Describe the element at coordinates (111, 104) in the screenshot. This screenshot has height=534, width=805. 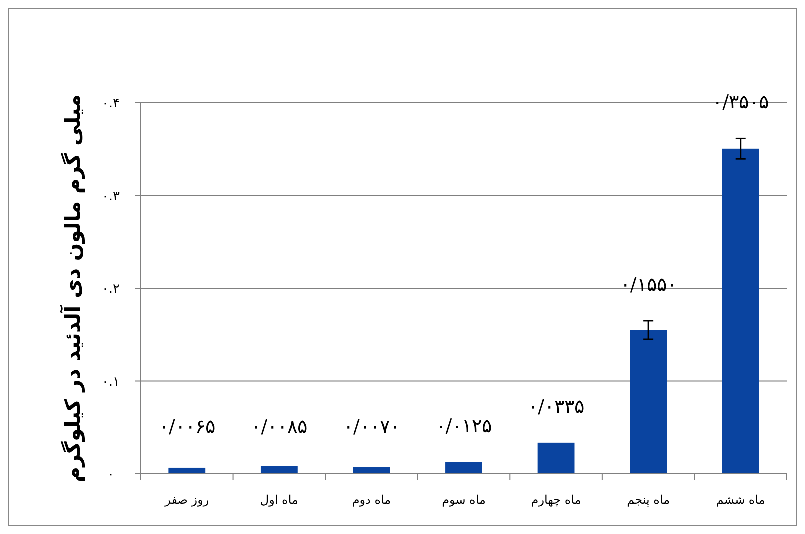
I see `y-tick-label: ۰.۴` at that location.